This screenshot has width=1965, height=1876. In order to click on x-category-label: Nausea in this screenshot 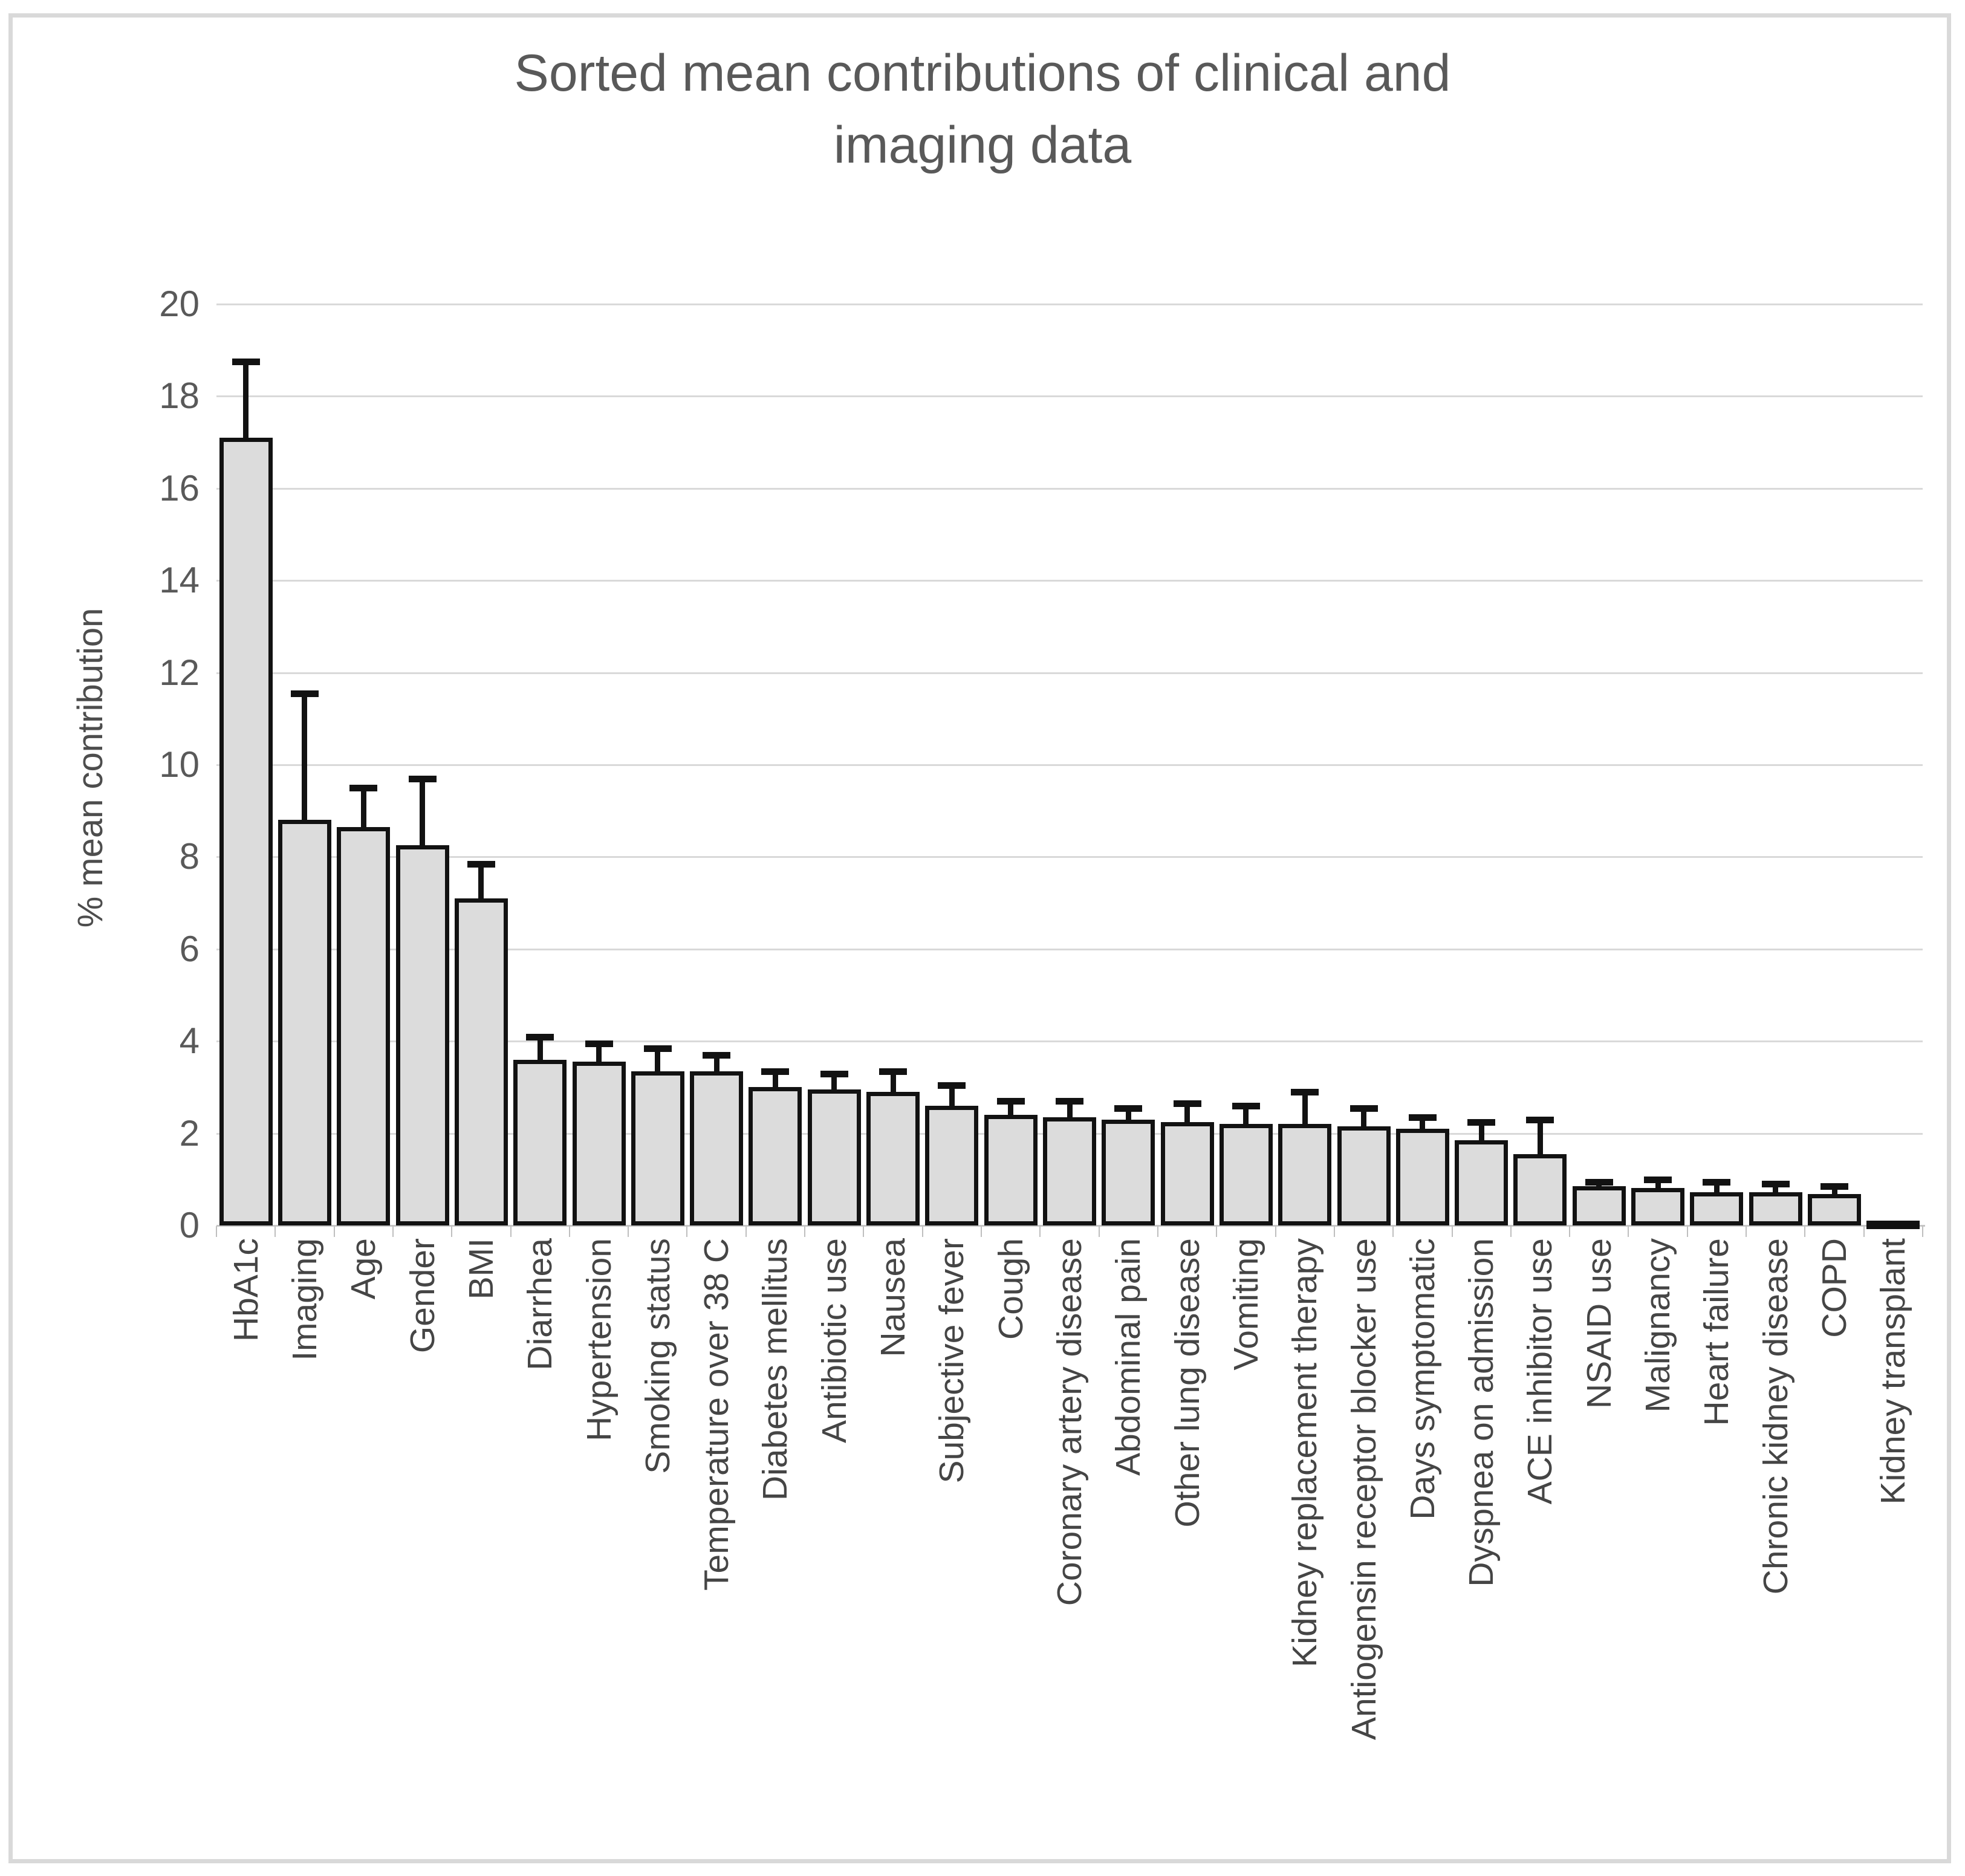, I will do `click(894, 1297)`.